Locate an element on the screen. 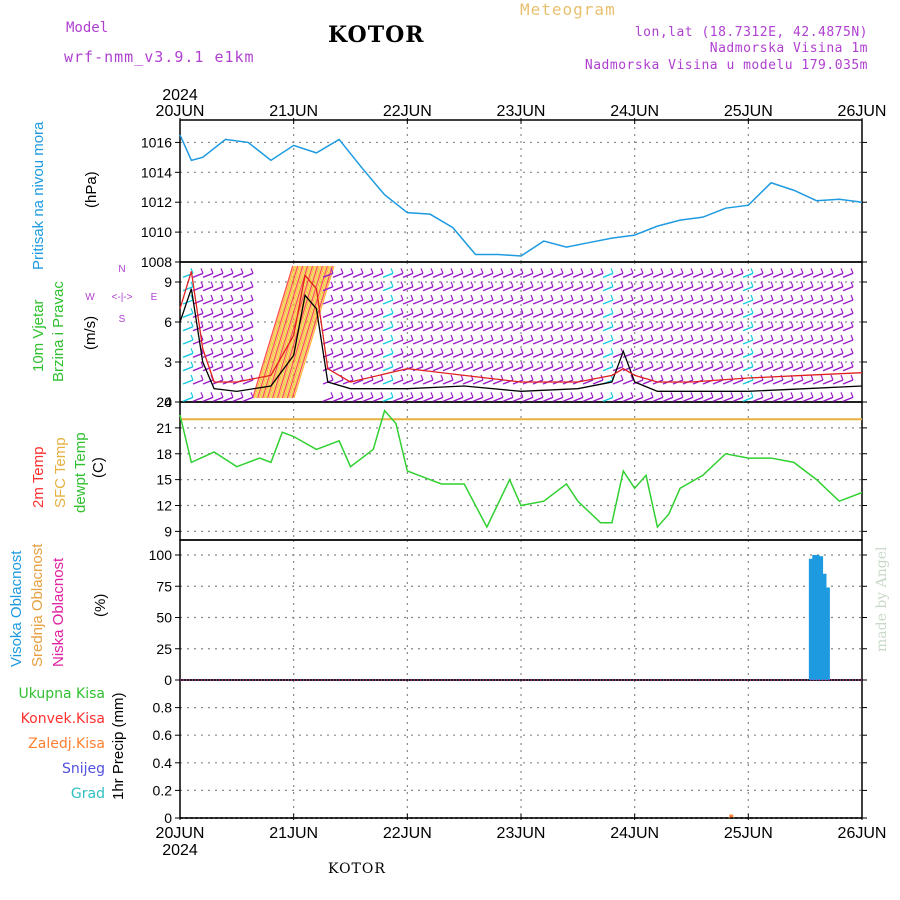 The image size is (900, 900). x-tick-label-top: 26JUN is located at coordinates (862, 111).